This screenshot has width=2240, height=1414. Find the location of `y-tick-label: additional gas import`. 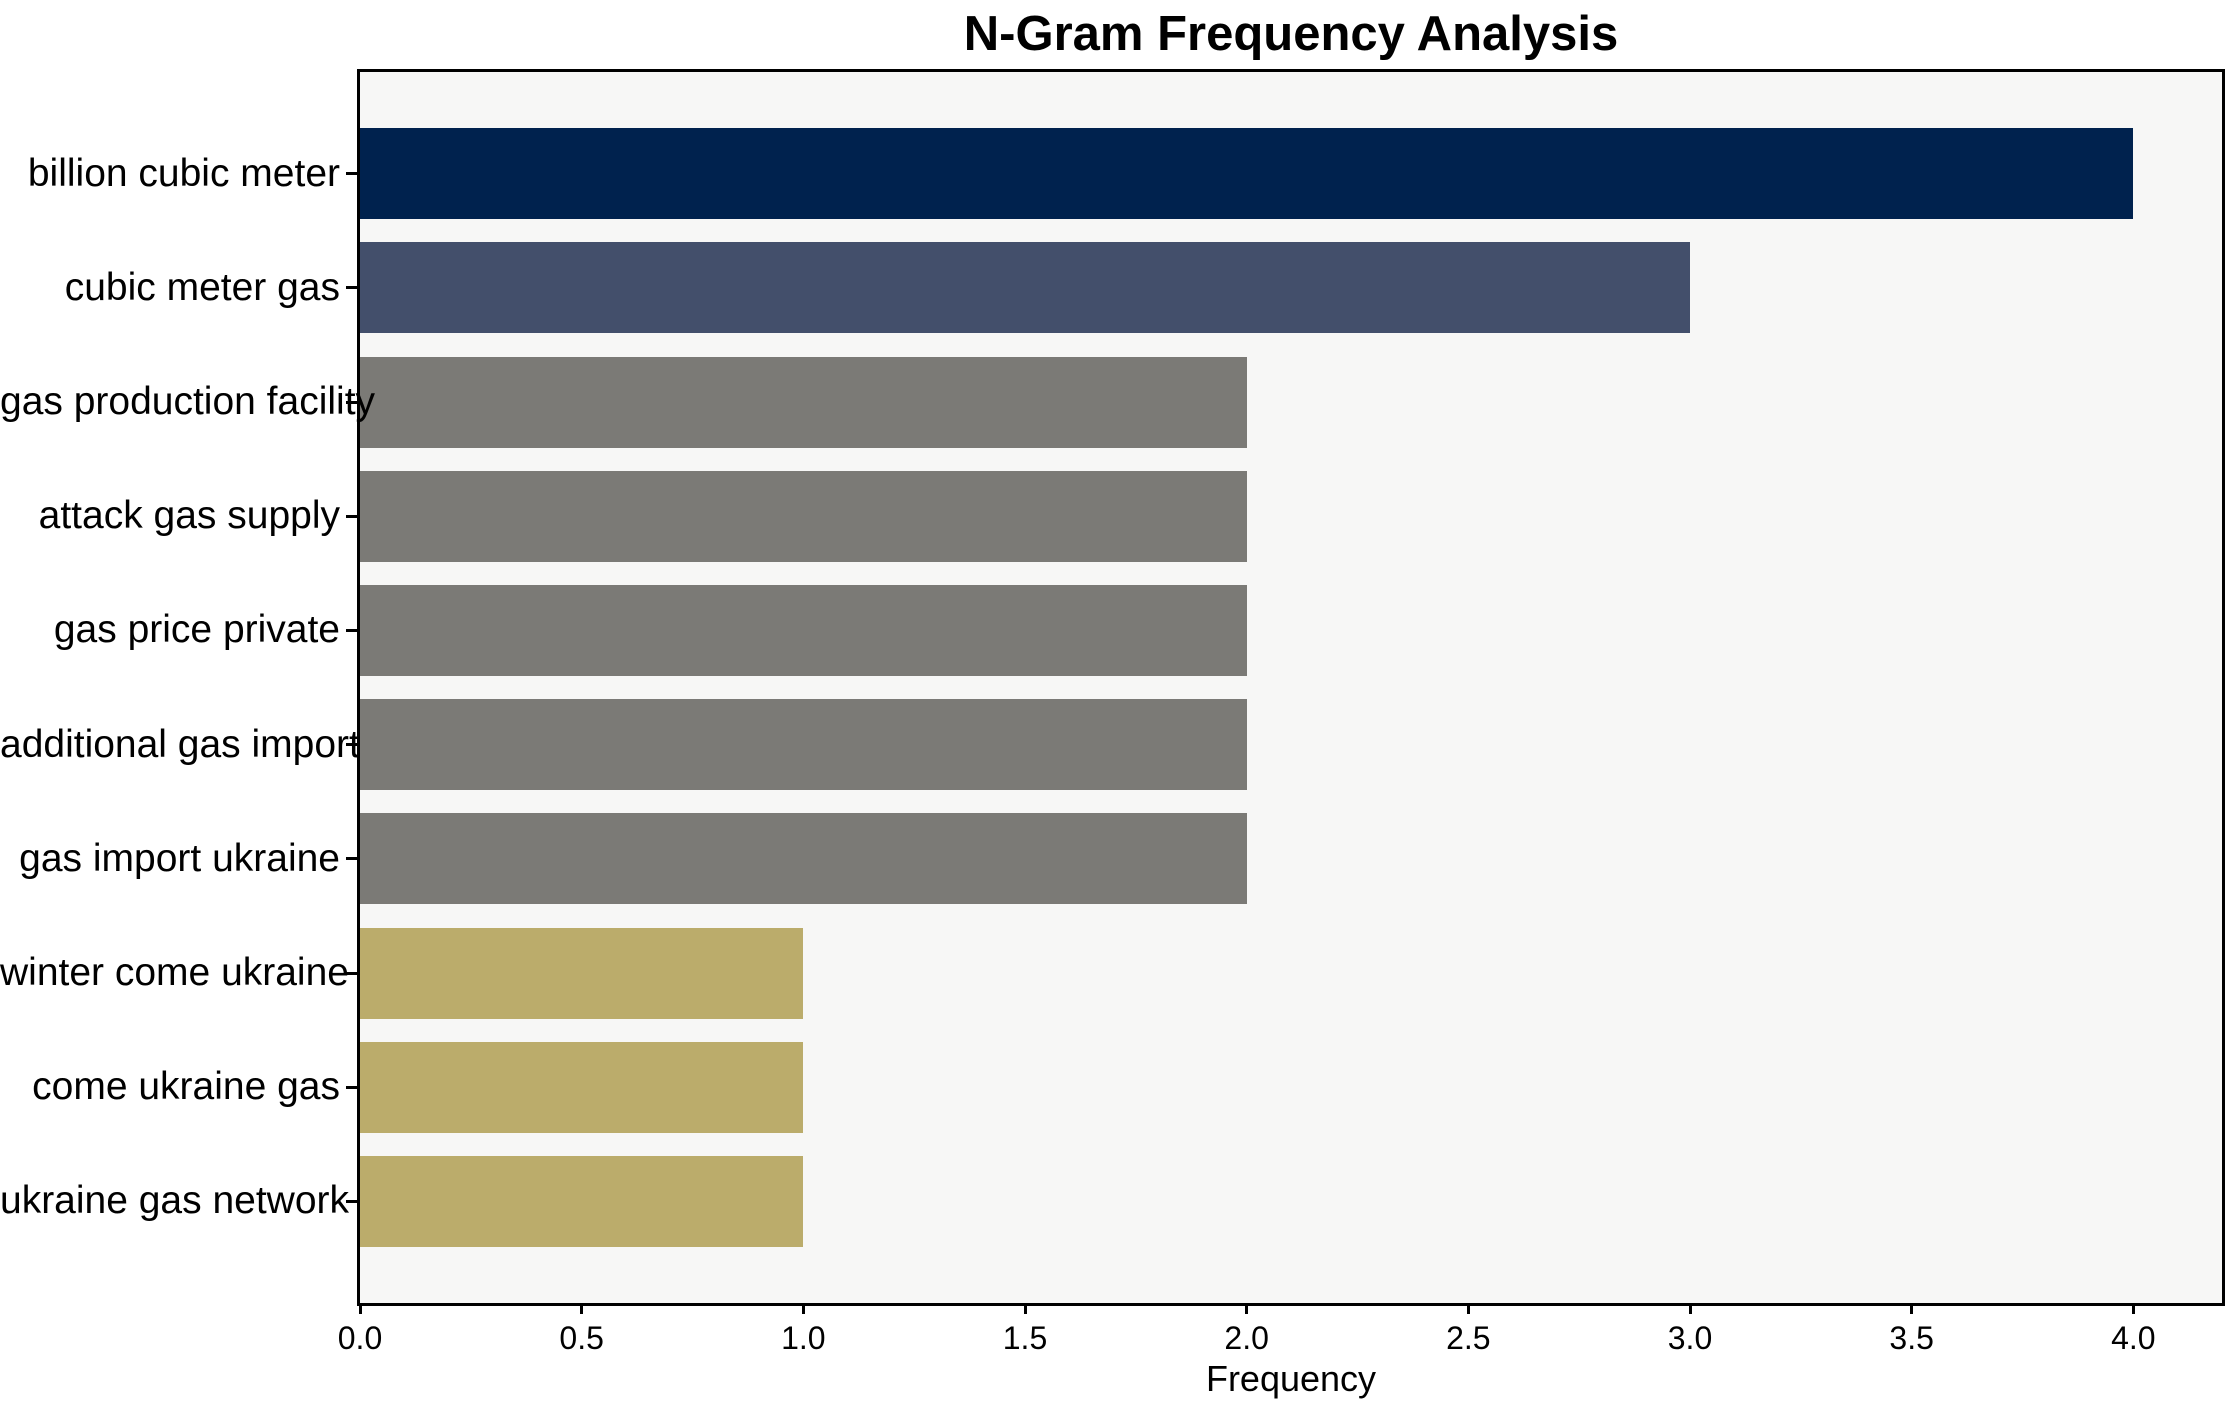

y-tick-label: additional gas import is located at coordinates (180, 744).